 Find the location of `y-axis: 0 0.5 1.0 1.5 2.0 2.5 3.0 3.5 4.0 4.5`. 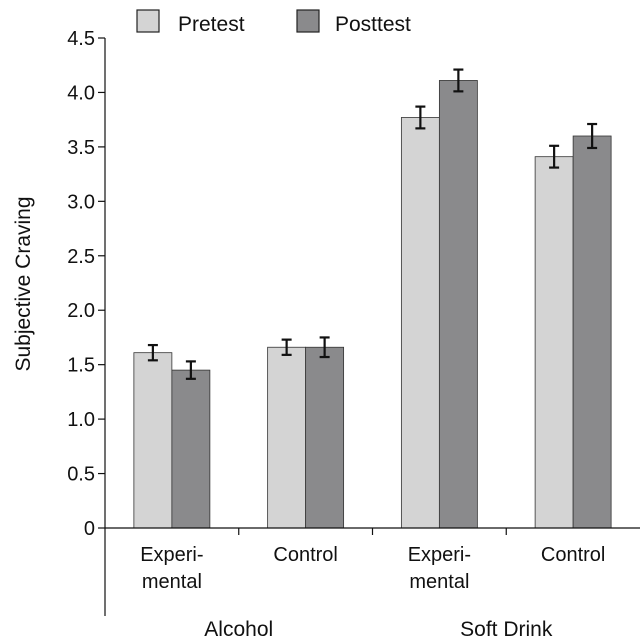

y-axis: 0 0.5 1.0 1.5 2.0 2.5 3.0 3.5 4.0 4.5 is located at coordinates (86, 322).